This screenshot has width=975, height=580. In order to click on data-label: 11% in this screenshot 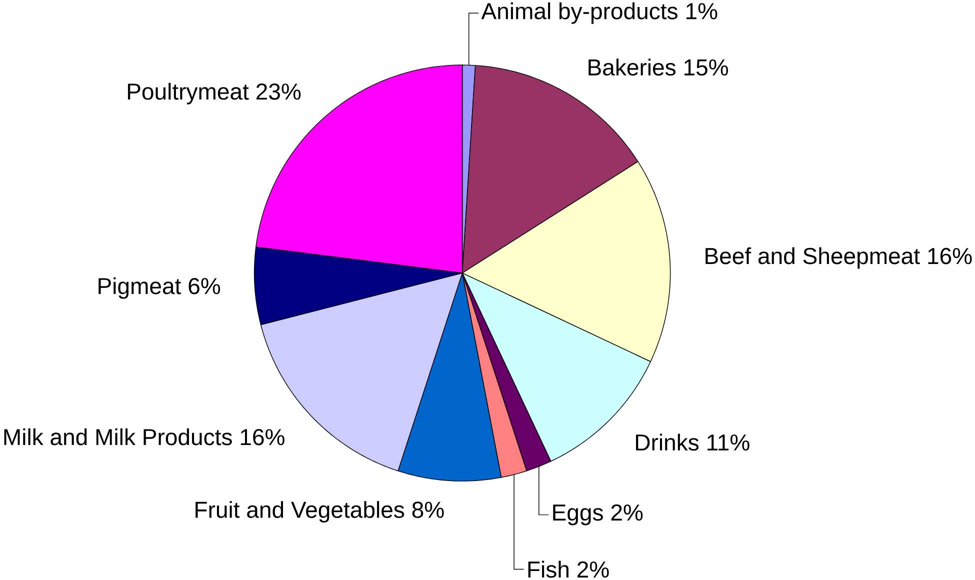, I will do `click(729, 442)`.